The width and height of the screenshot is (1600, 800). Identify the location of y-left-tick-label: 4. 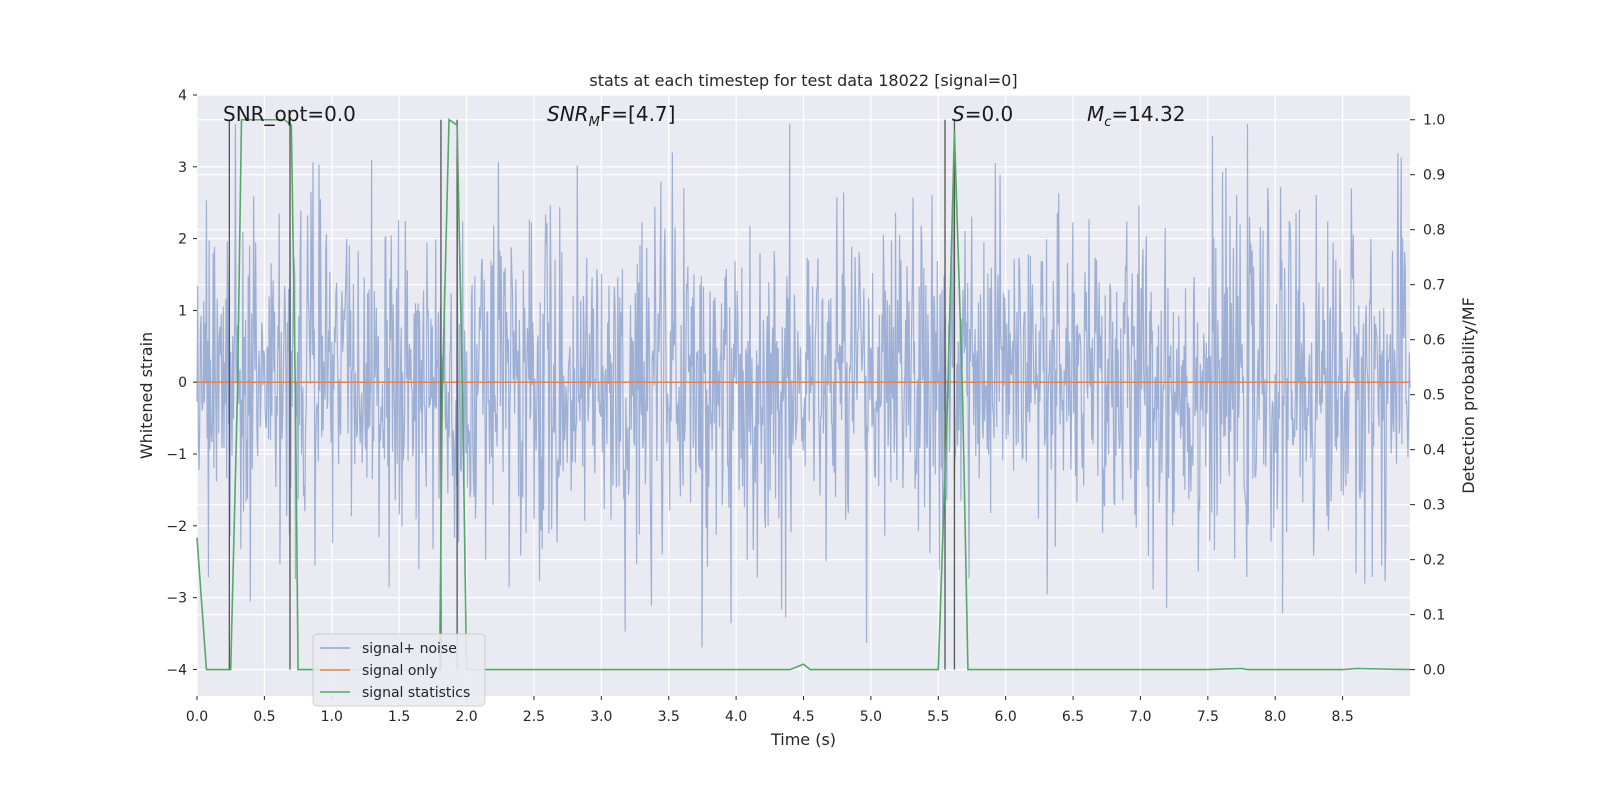
(182, 96).